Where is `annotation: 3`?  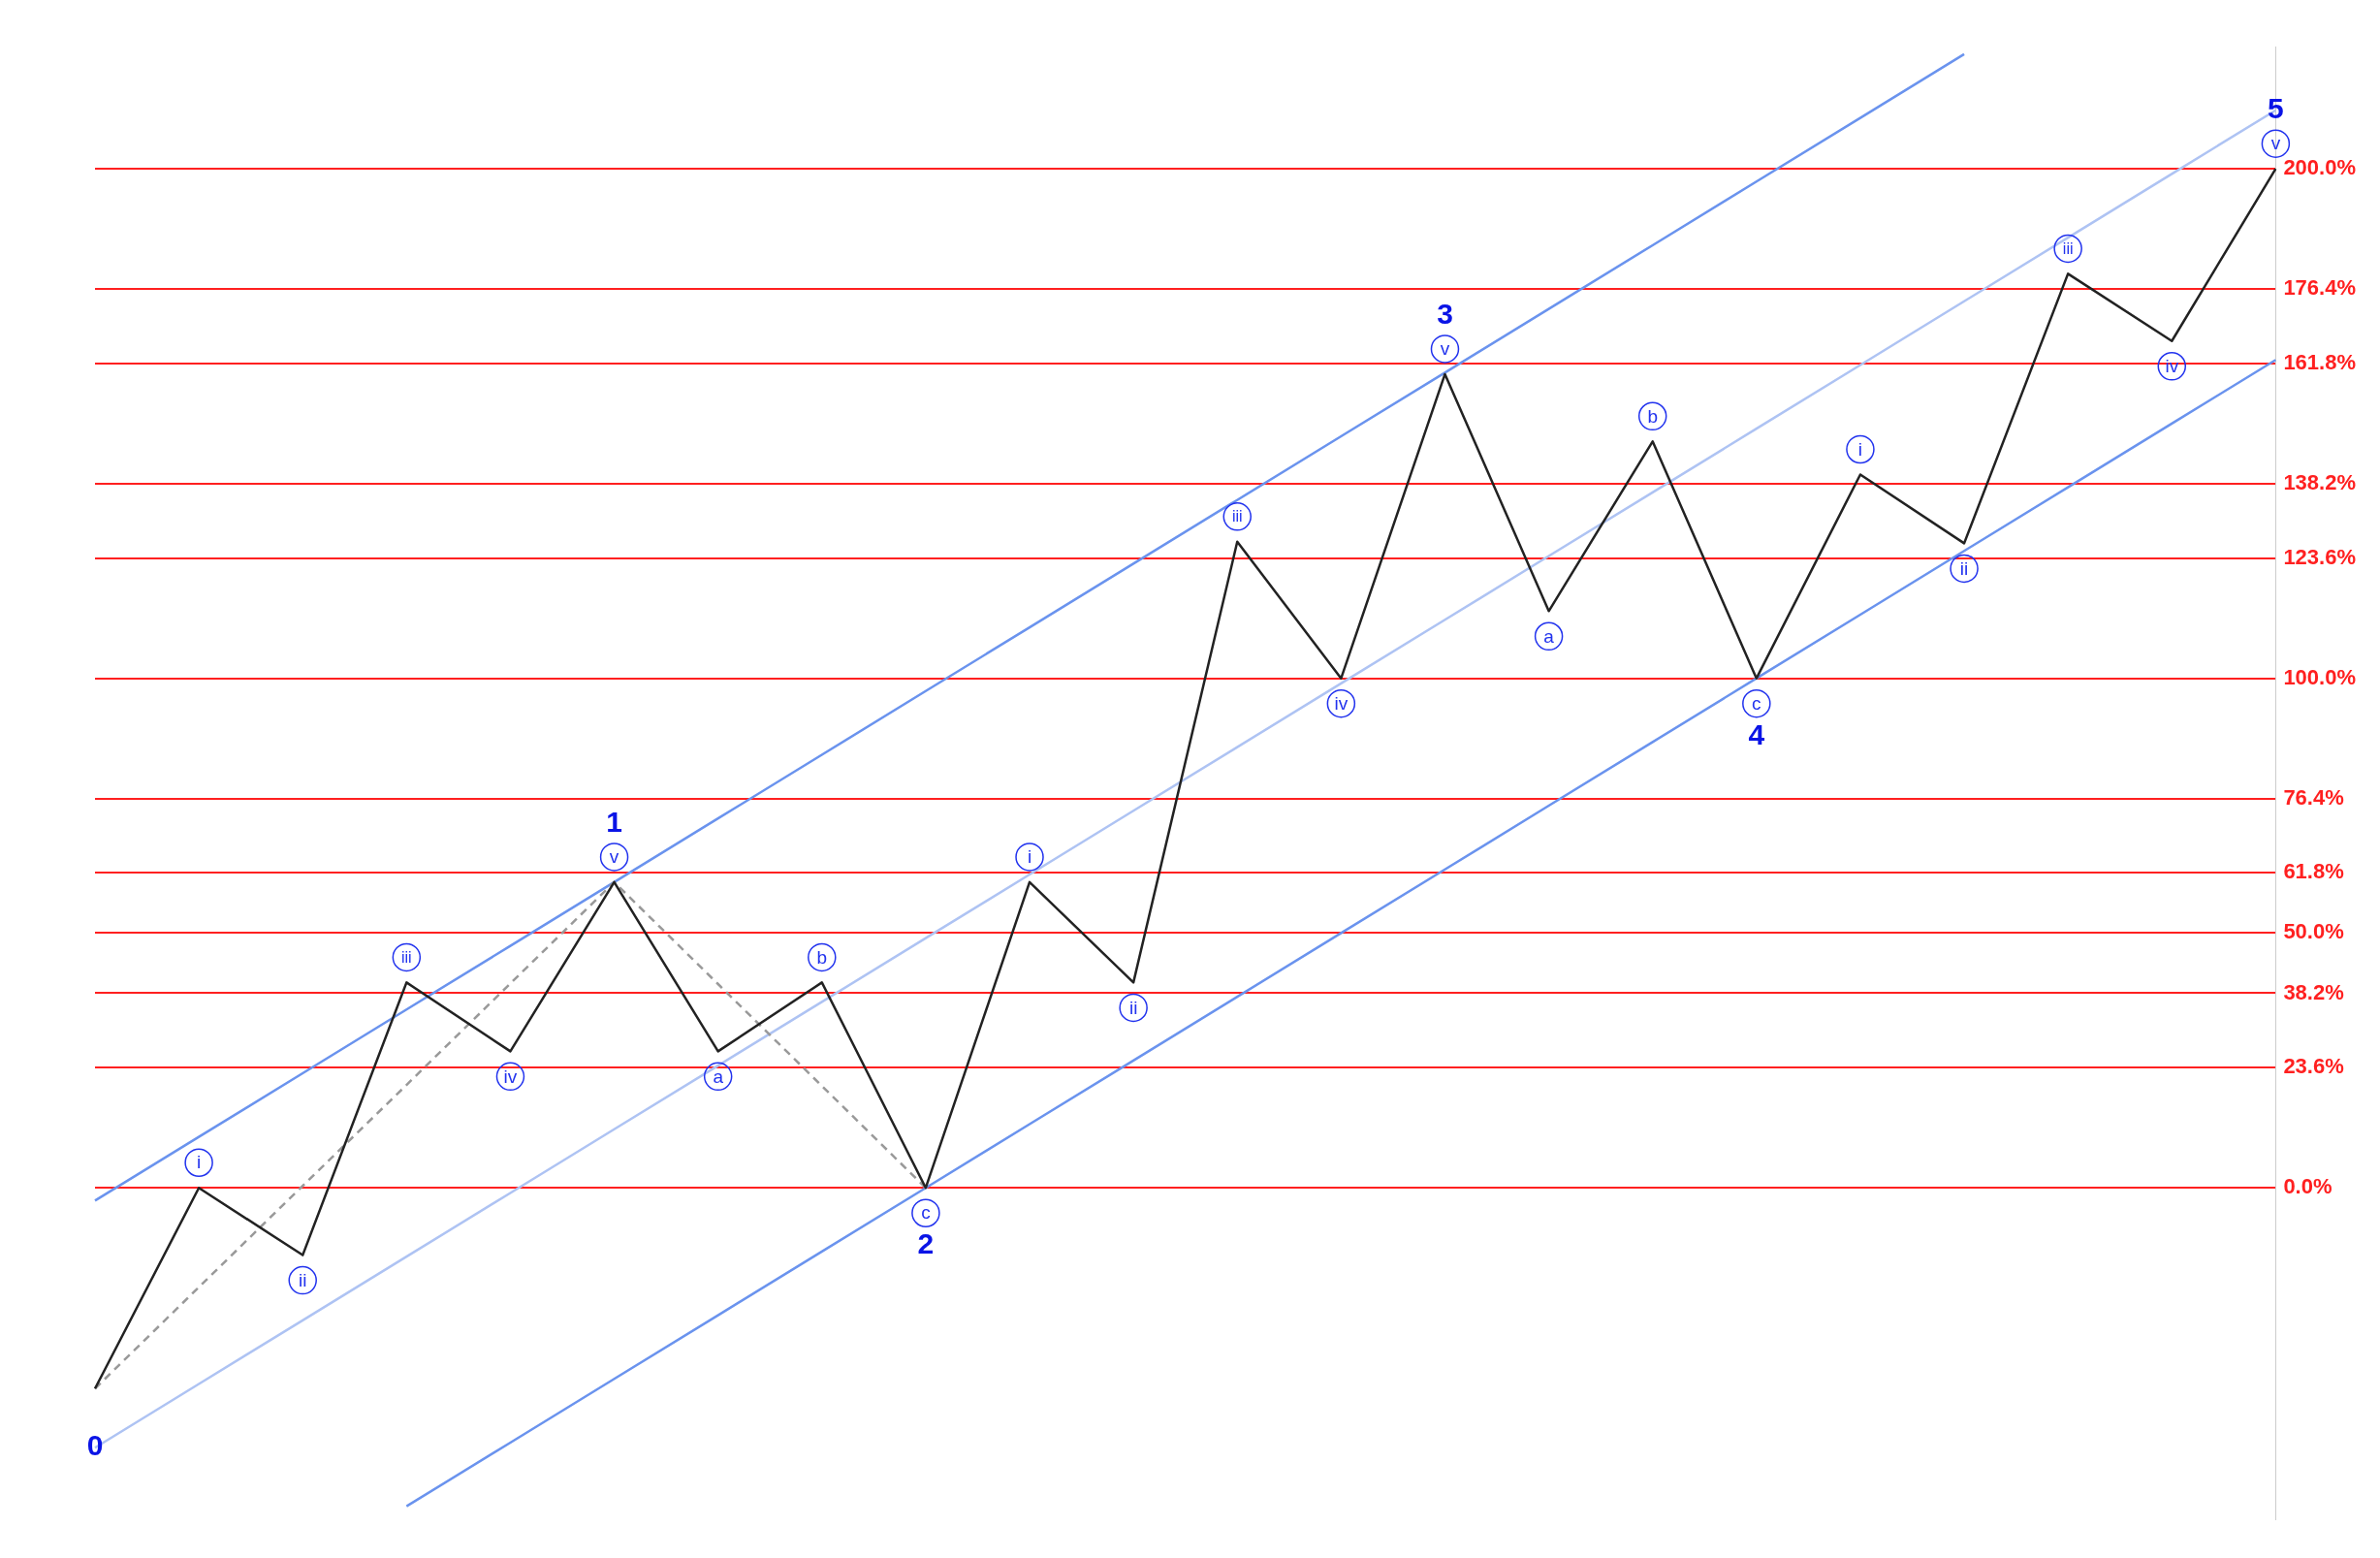
annotation: 3 is located at coordinates (1445, 314).